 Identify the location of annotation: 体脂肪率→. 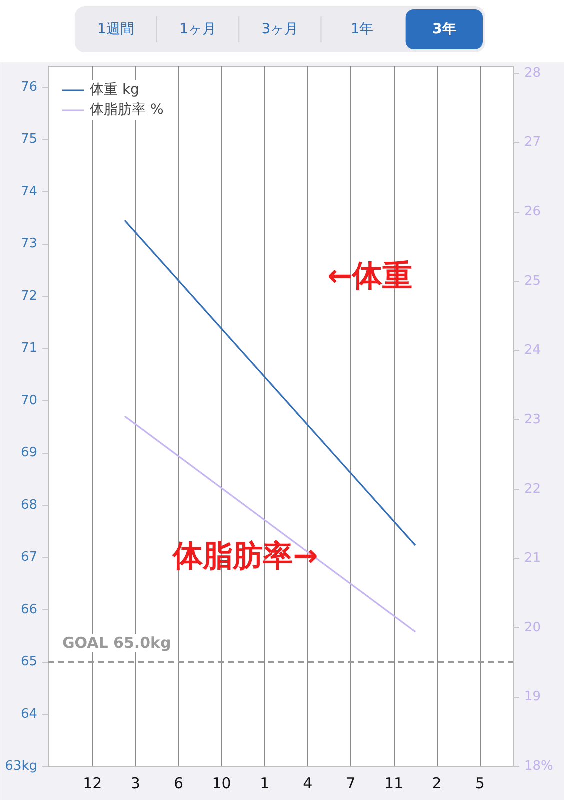
(245, 556).